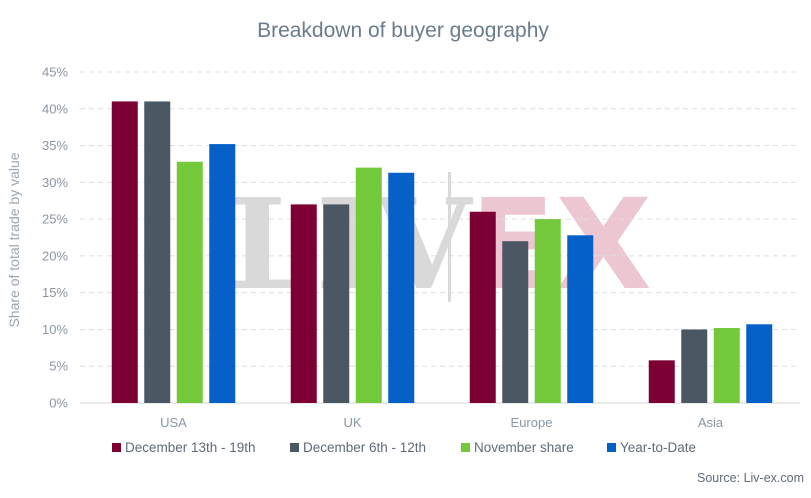 Image resolution: width=811 pixels, height=498 pixels. Describe the element at coordinates (55, 72) in the screenshot. I see `y-tick-label: 45%` at that location.